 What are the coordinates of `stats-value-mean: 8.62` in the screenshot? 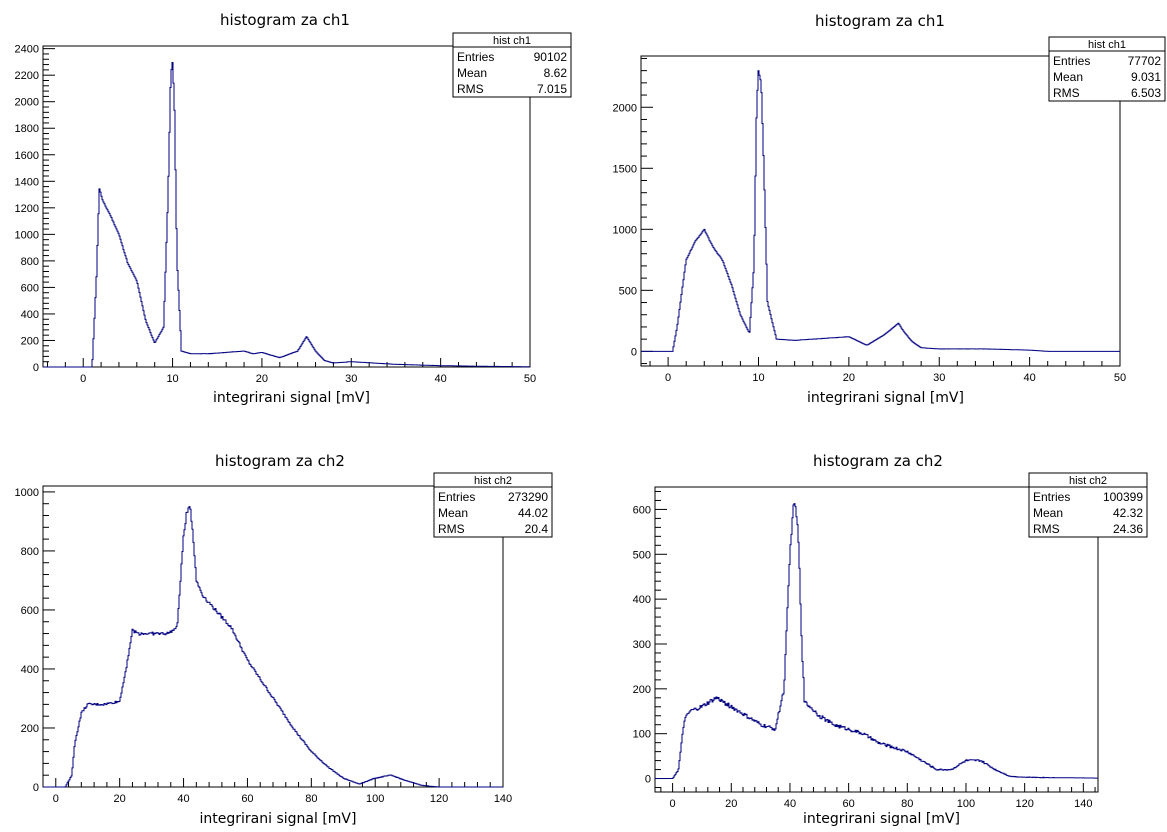 It's located at (556, 73).